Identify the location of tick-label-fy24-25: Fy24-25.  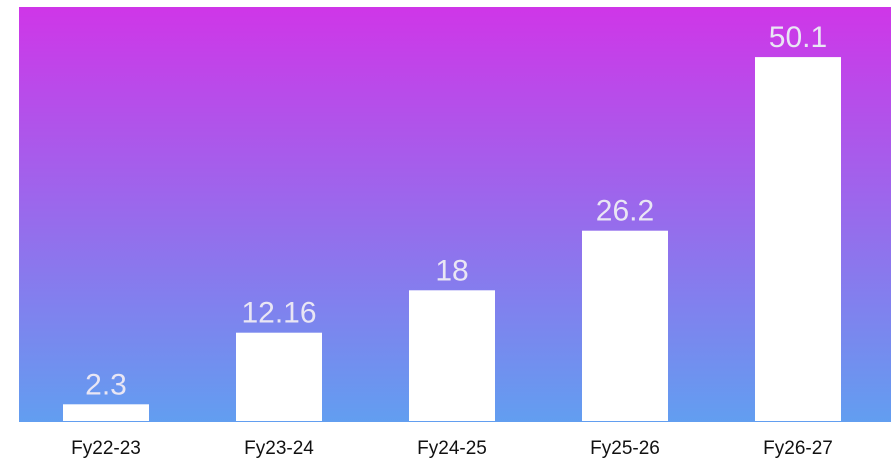
(452, 448).